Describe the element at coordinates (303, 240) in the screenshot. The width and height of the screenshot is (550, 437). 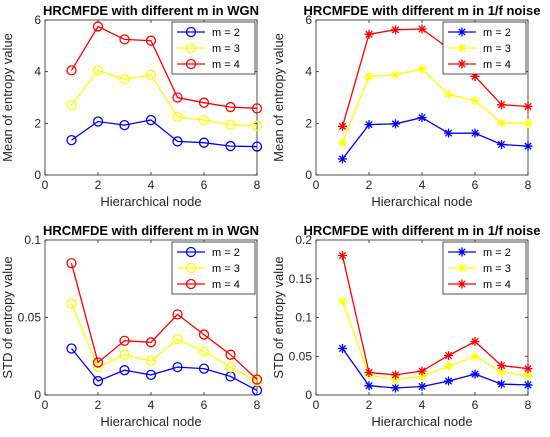
I see `y-tick-label: 0.2` at that location.